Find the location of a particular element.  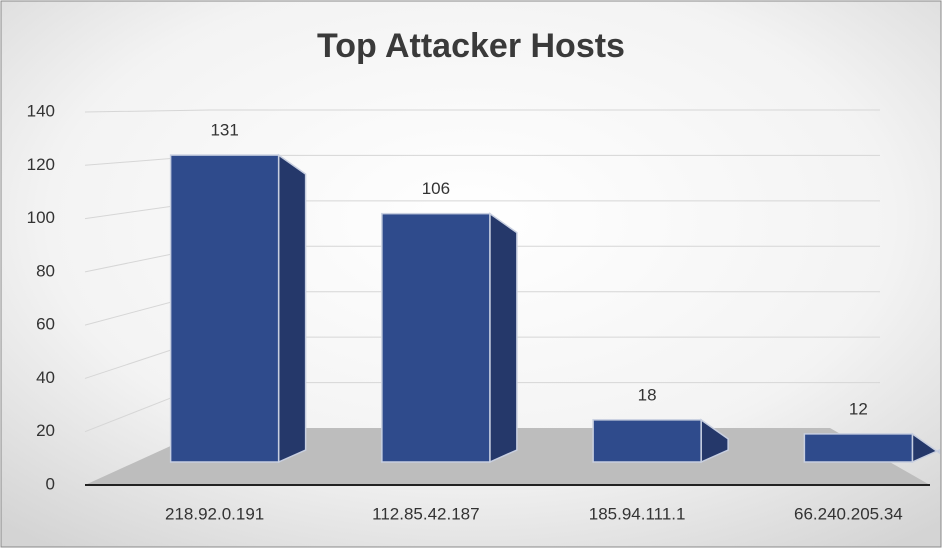

y-tick-label: 80 is located at coordinates (45, 270).